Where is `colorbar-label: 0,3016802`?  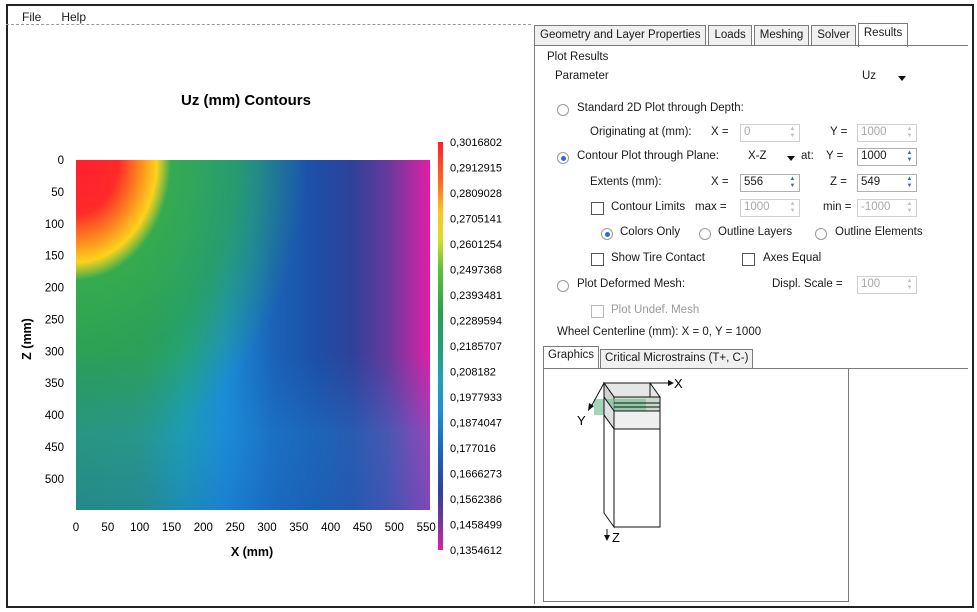
colorbar-label: 0,3016802 is located at coordinates (476, 143).